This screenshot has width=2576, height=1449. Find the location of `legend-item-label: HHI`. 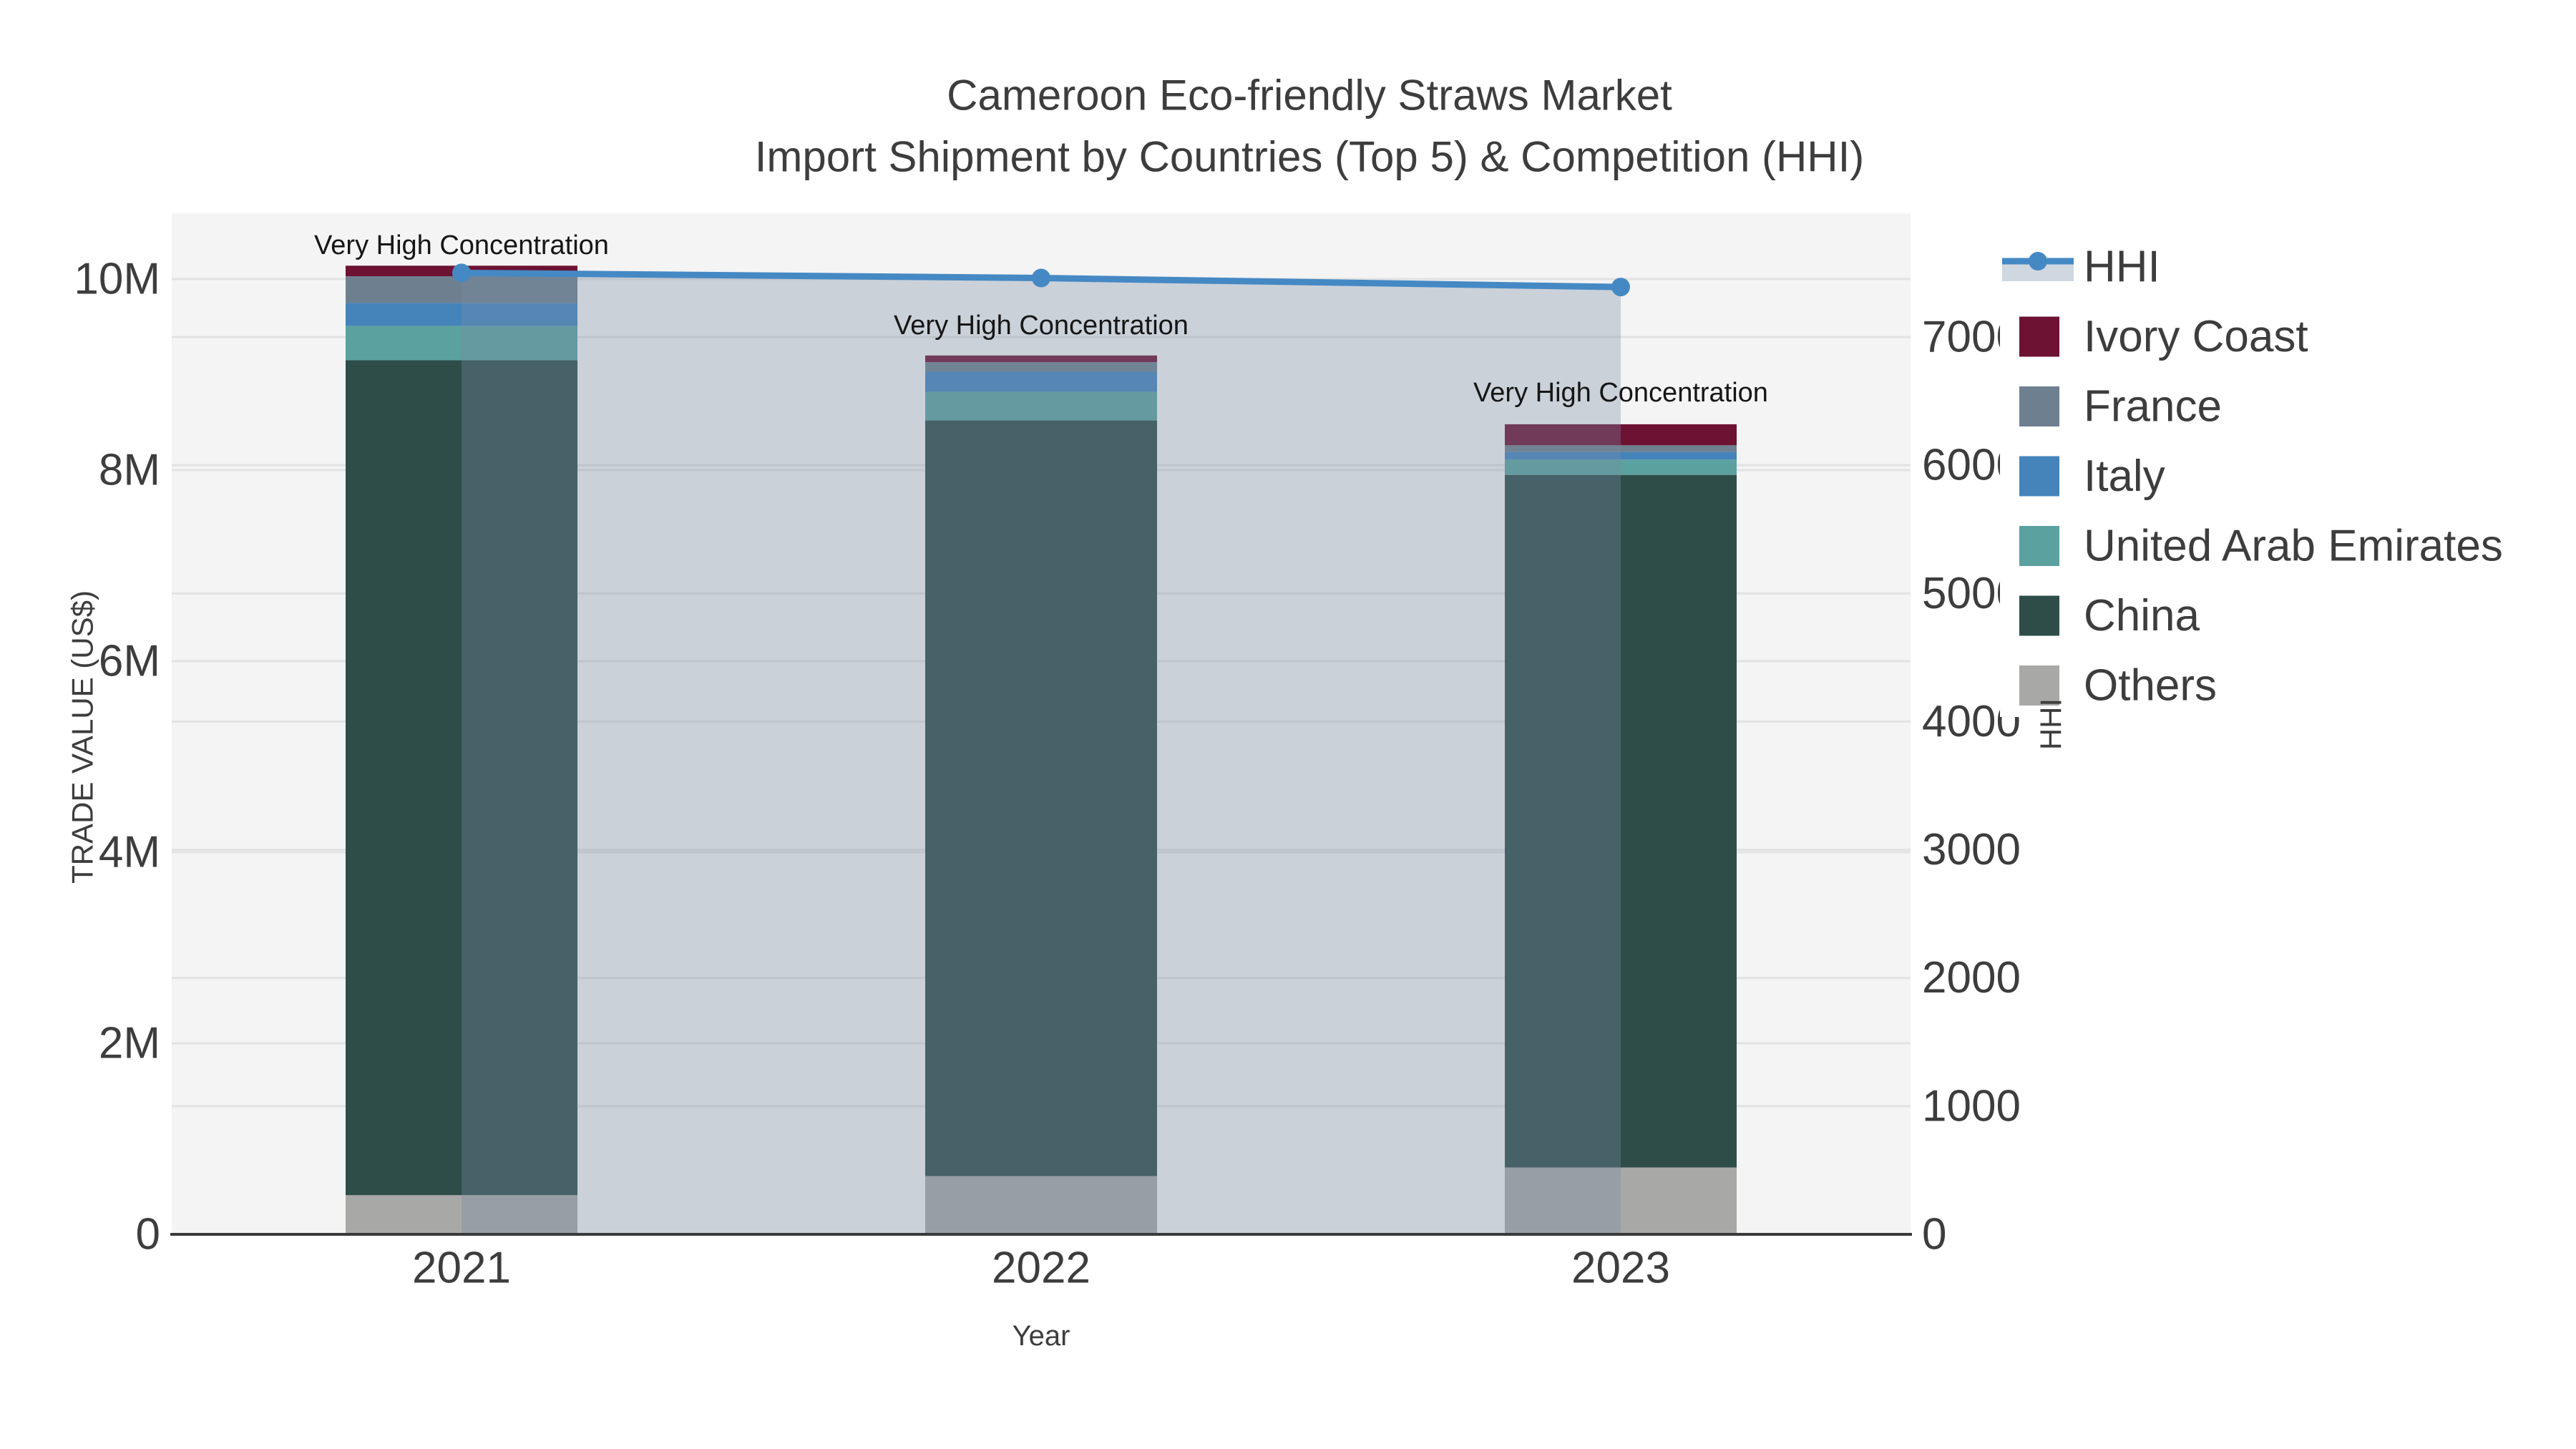

legend-item-label: HHI is located at coordinates (2122, 267).